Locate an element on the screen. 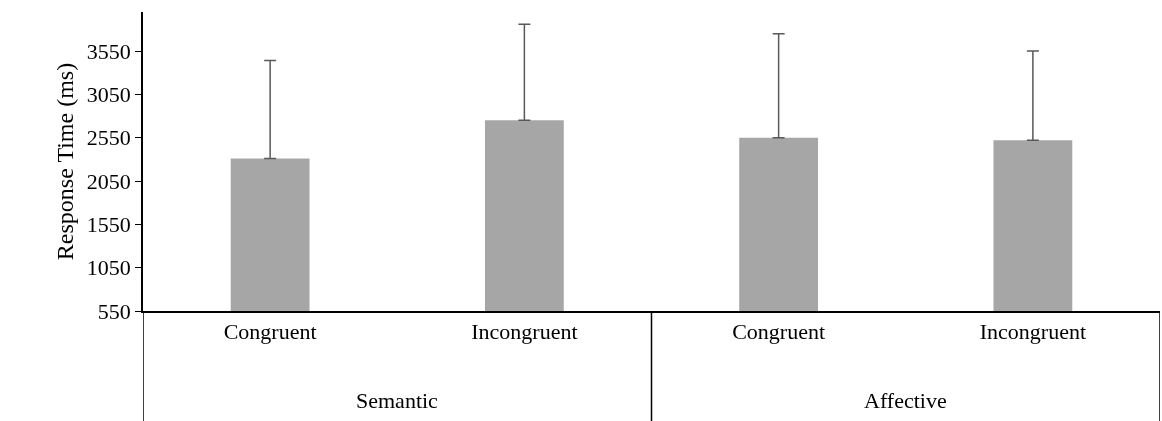 The image size is (1162, 421). y-tick-label: 550 is located at coordinates (114, 311).